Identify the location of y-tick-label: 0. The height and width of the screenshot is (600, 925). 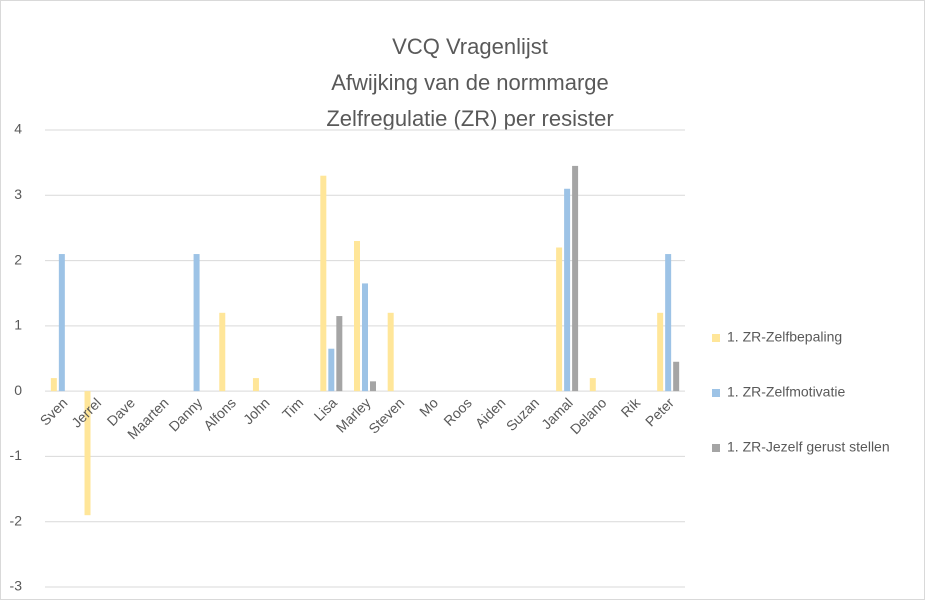
(18, 390).